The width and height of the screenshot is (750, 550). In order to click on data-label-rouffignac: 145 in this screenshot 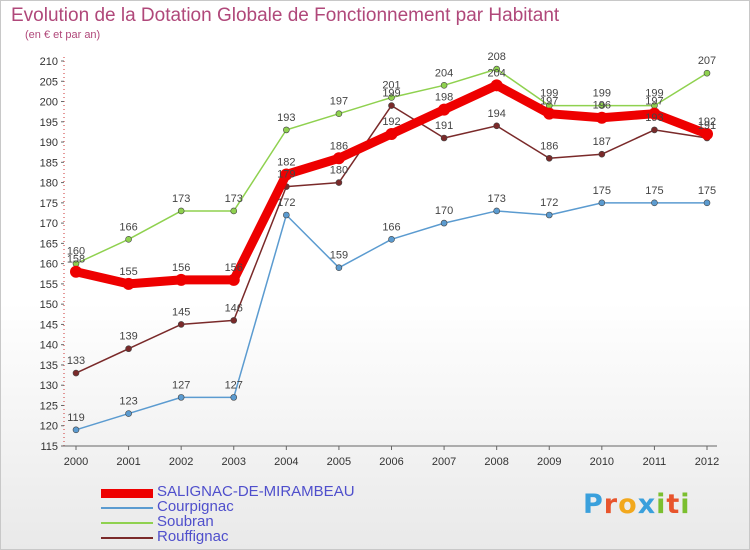, I will do `click(181, 312)`.